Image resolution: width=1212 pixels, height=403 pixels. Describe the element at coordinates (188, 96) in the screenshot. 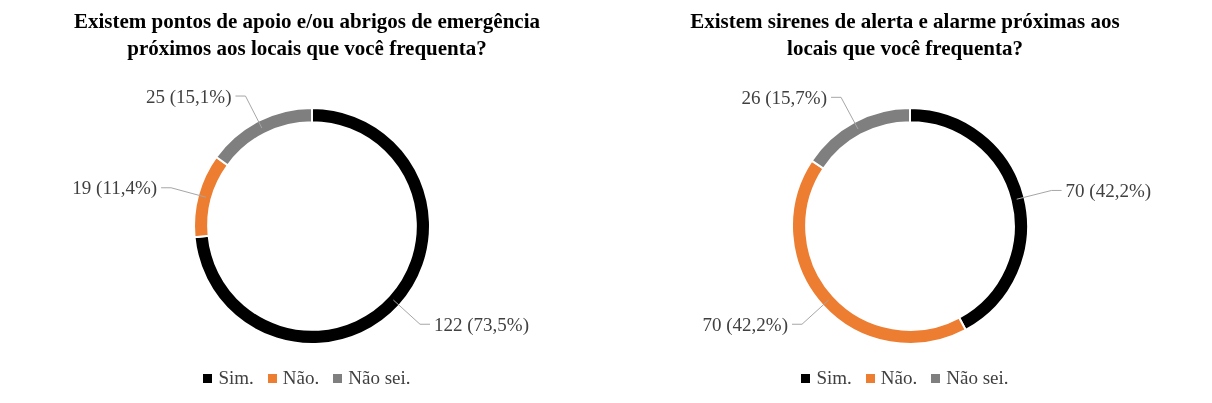

I see `data-label: 25 (15,1%)` at that location.